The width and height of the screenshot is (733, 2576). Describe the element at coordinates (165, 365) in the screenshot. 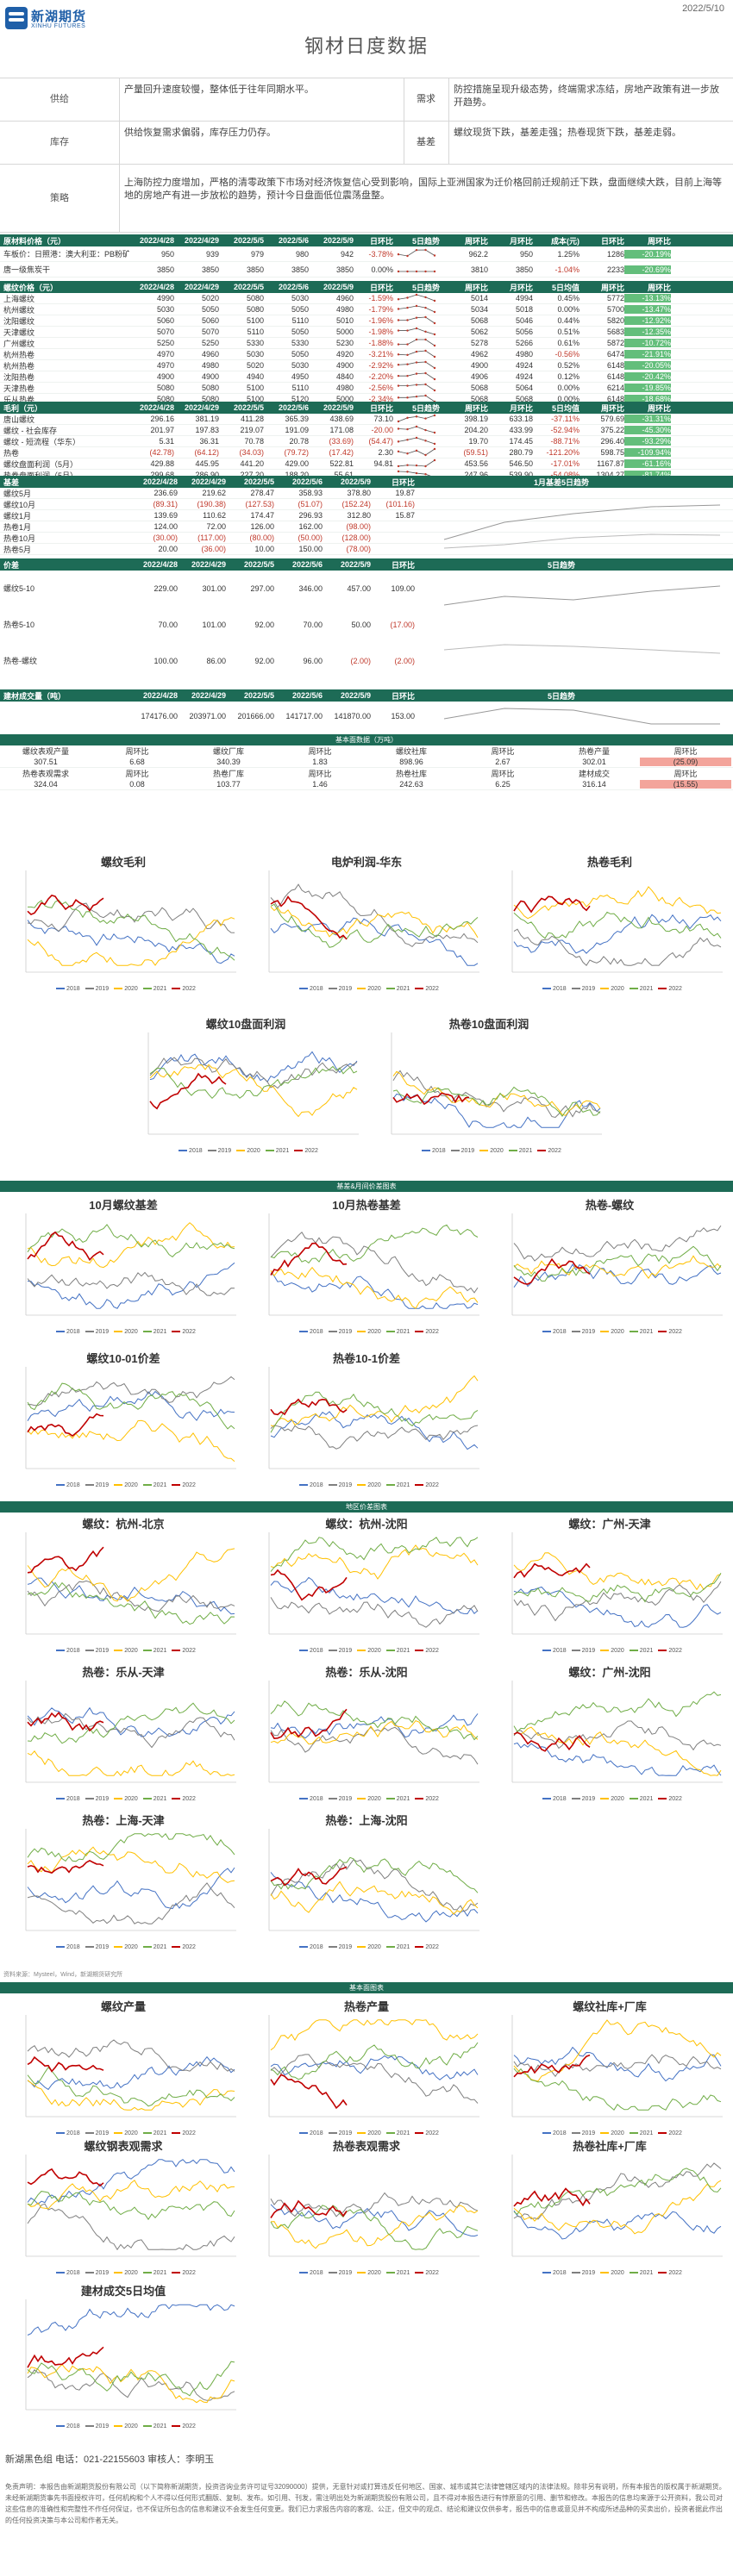

I see `table-cell: 4970` at that location.